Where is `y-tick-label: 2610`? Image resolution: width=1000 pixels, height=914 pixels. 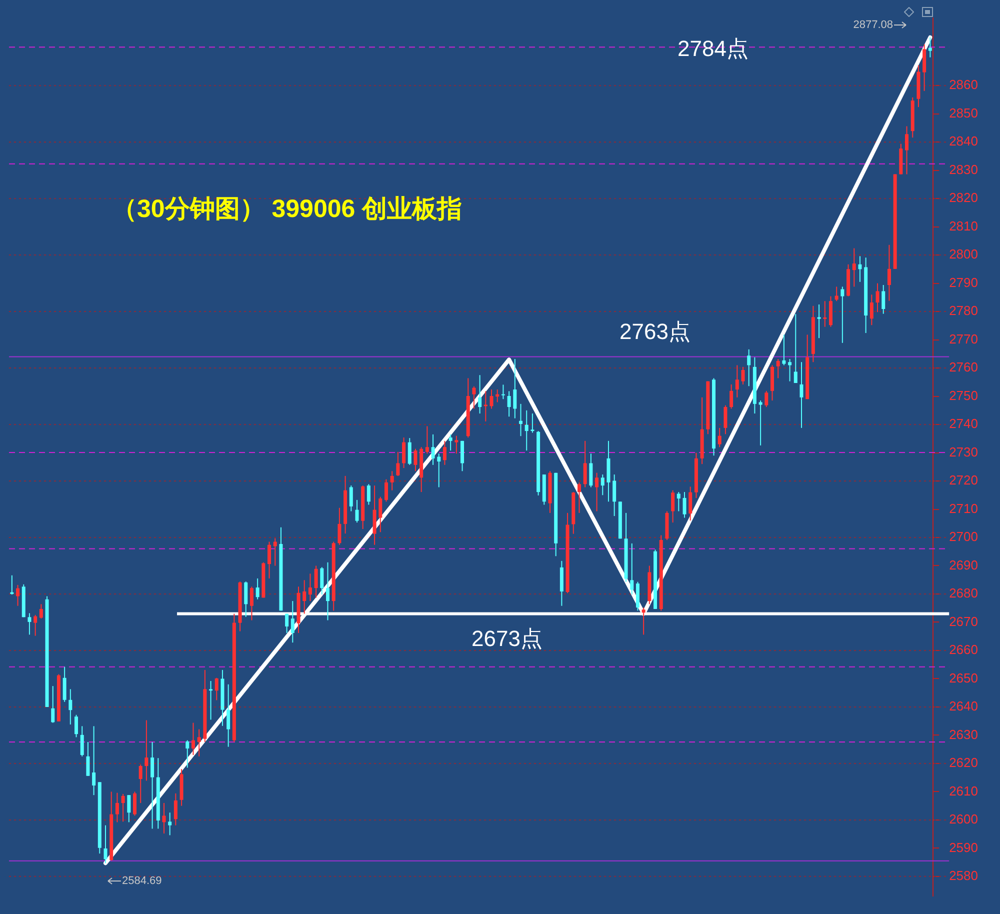 y-tick-label: 2610 is located at coordinates (963, 790).